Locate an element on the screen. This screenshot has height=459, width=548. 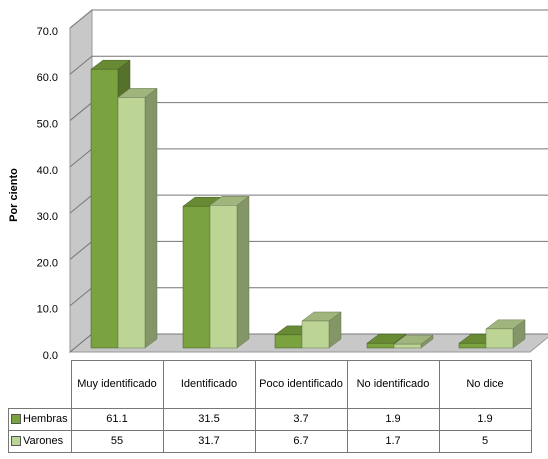
table-row: Varones 55 31.7 6.7 1.7 5 is located at coordinates (270, 441).